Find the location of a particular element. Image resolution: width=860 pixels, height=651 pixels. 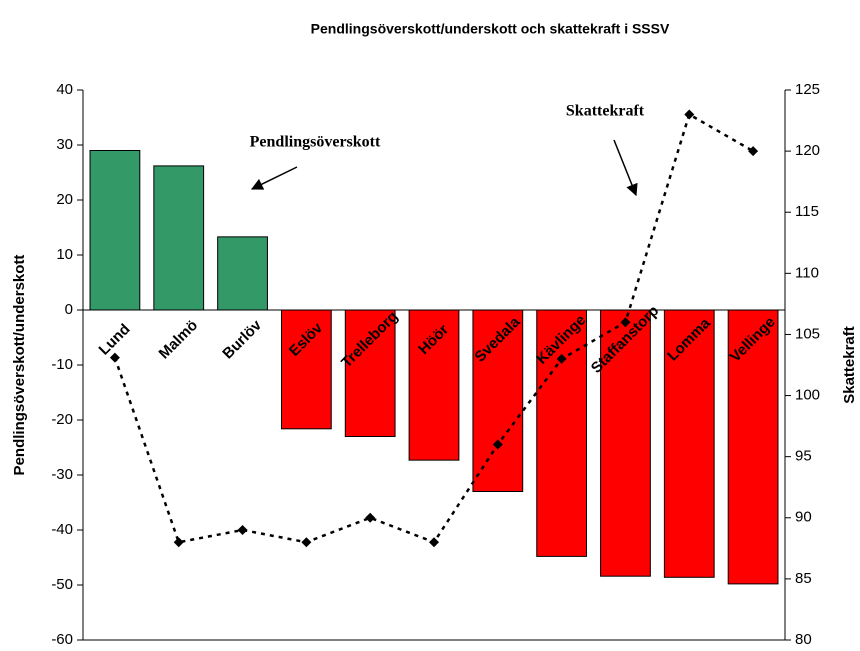

annotation: Skattekraft is located at coordinates (605, 111).